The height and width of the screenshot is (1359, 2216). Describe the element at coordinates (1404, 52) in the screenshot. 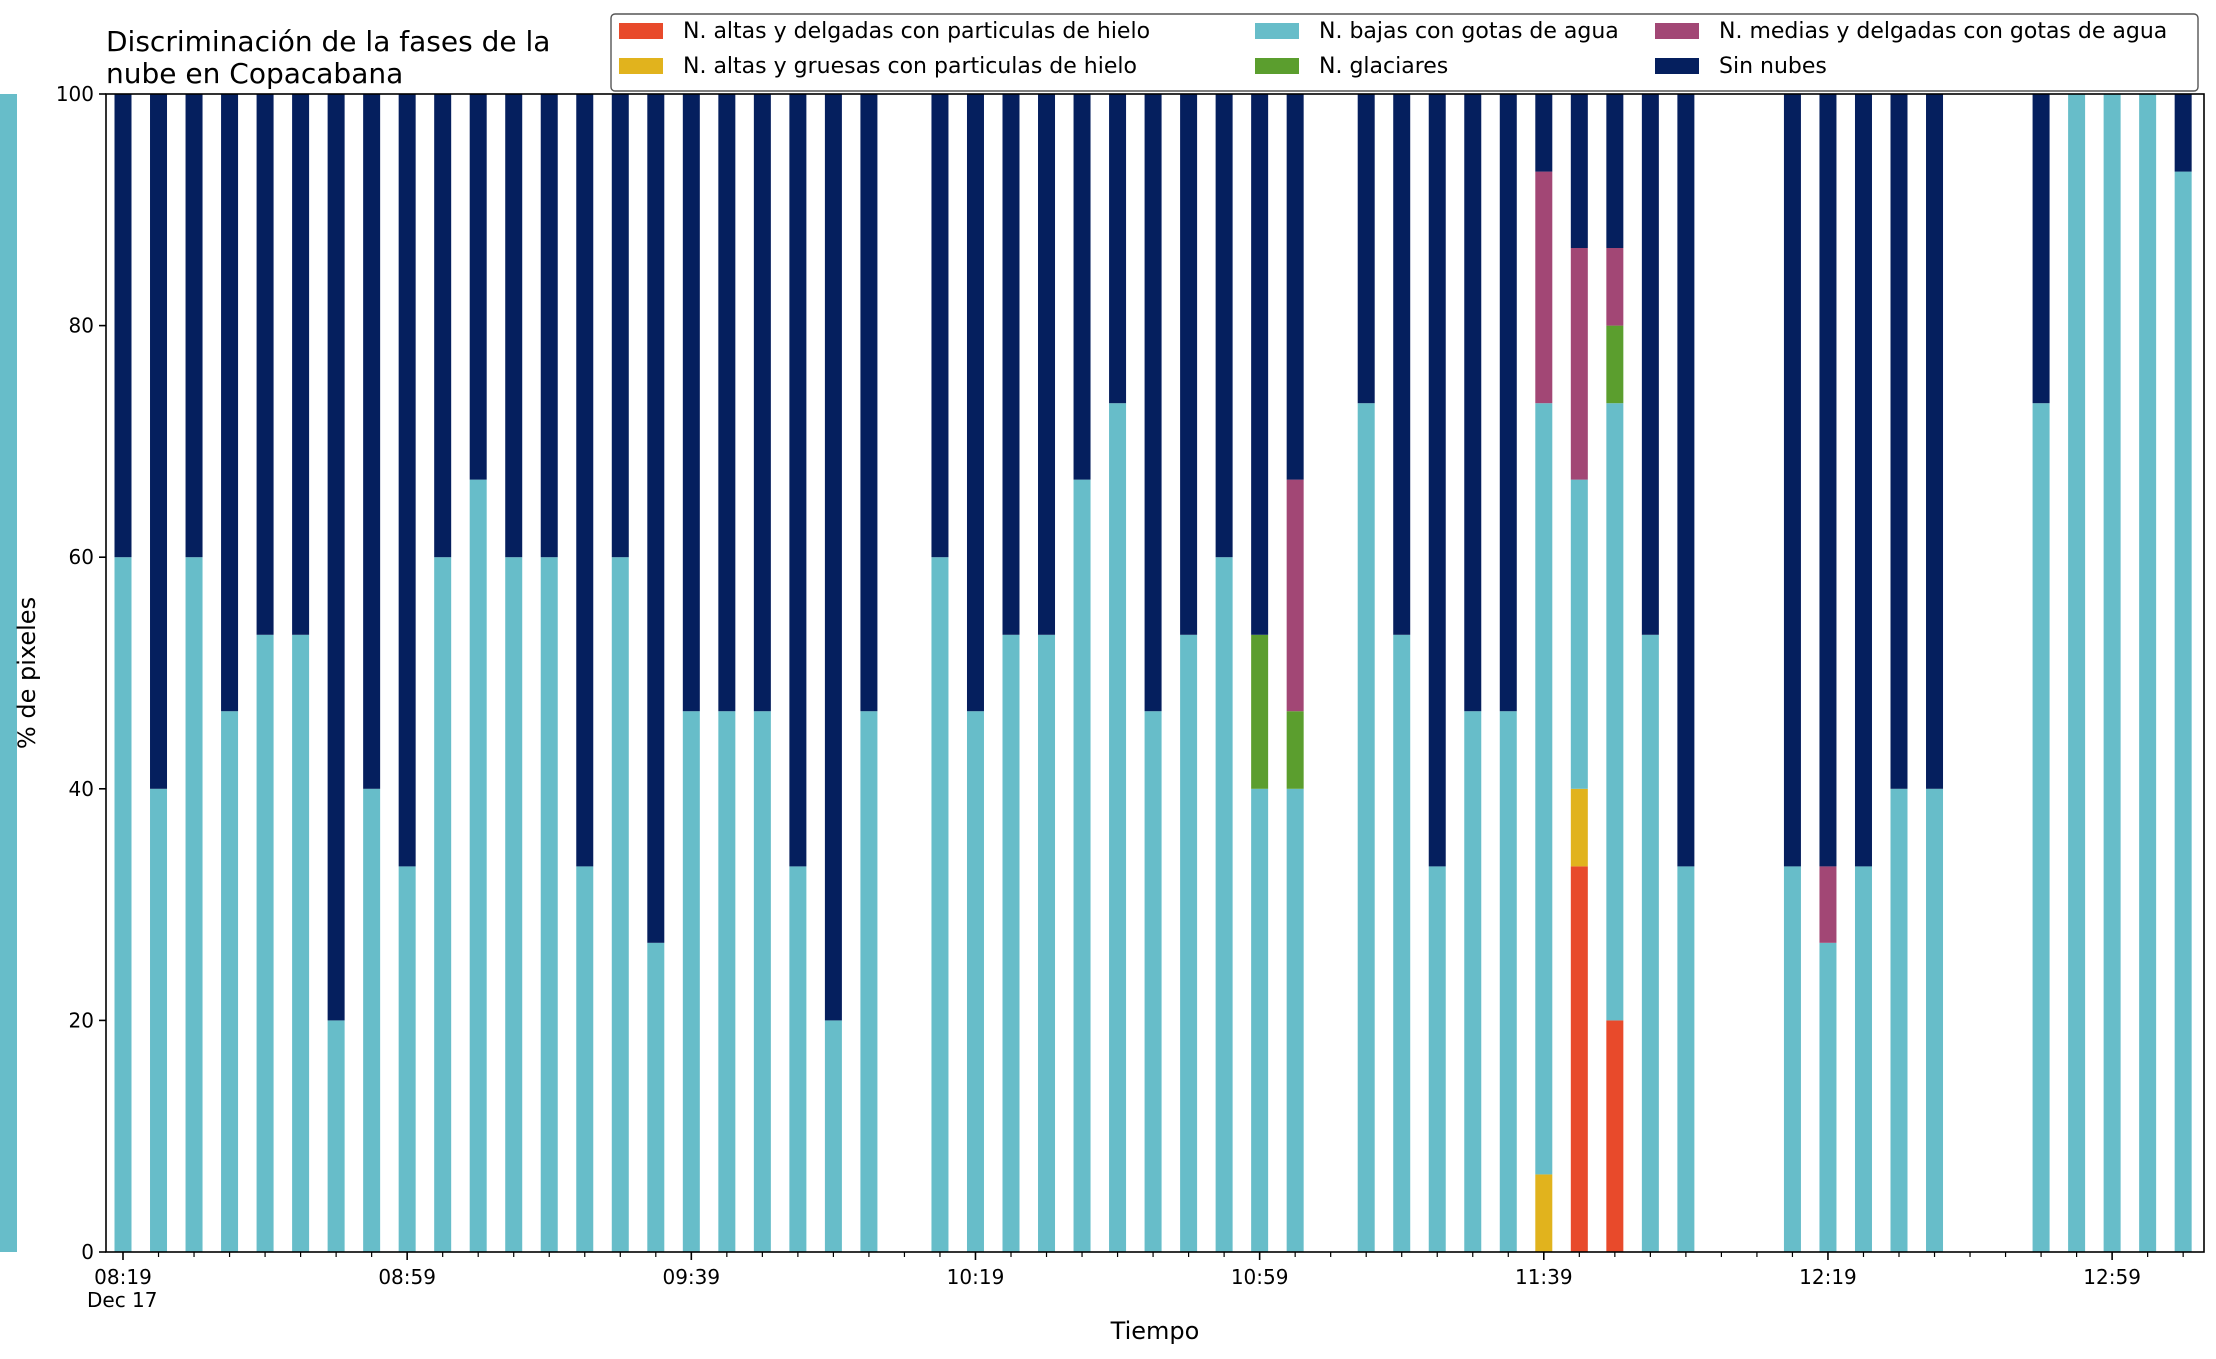

I see `legend-box` at that location.